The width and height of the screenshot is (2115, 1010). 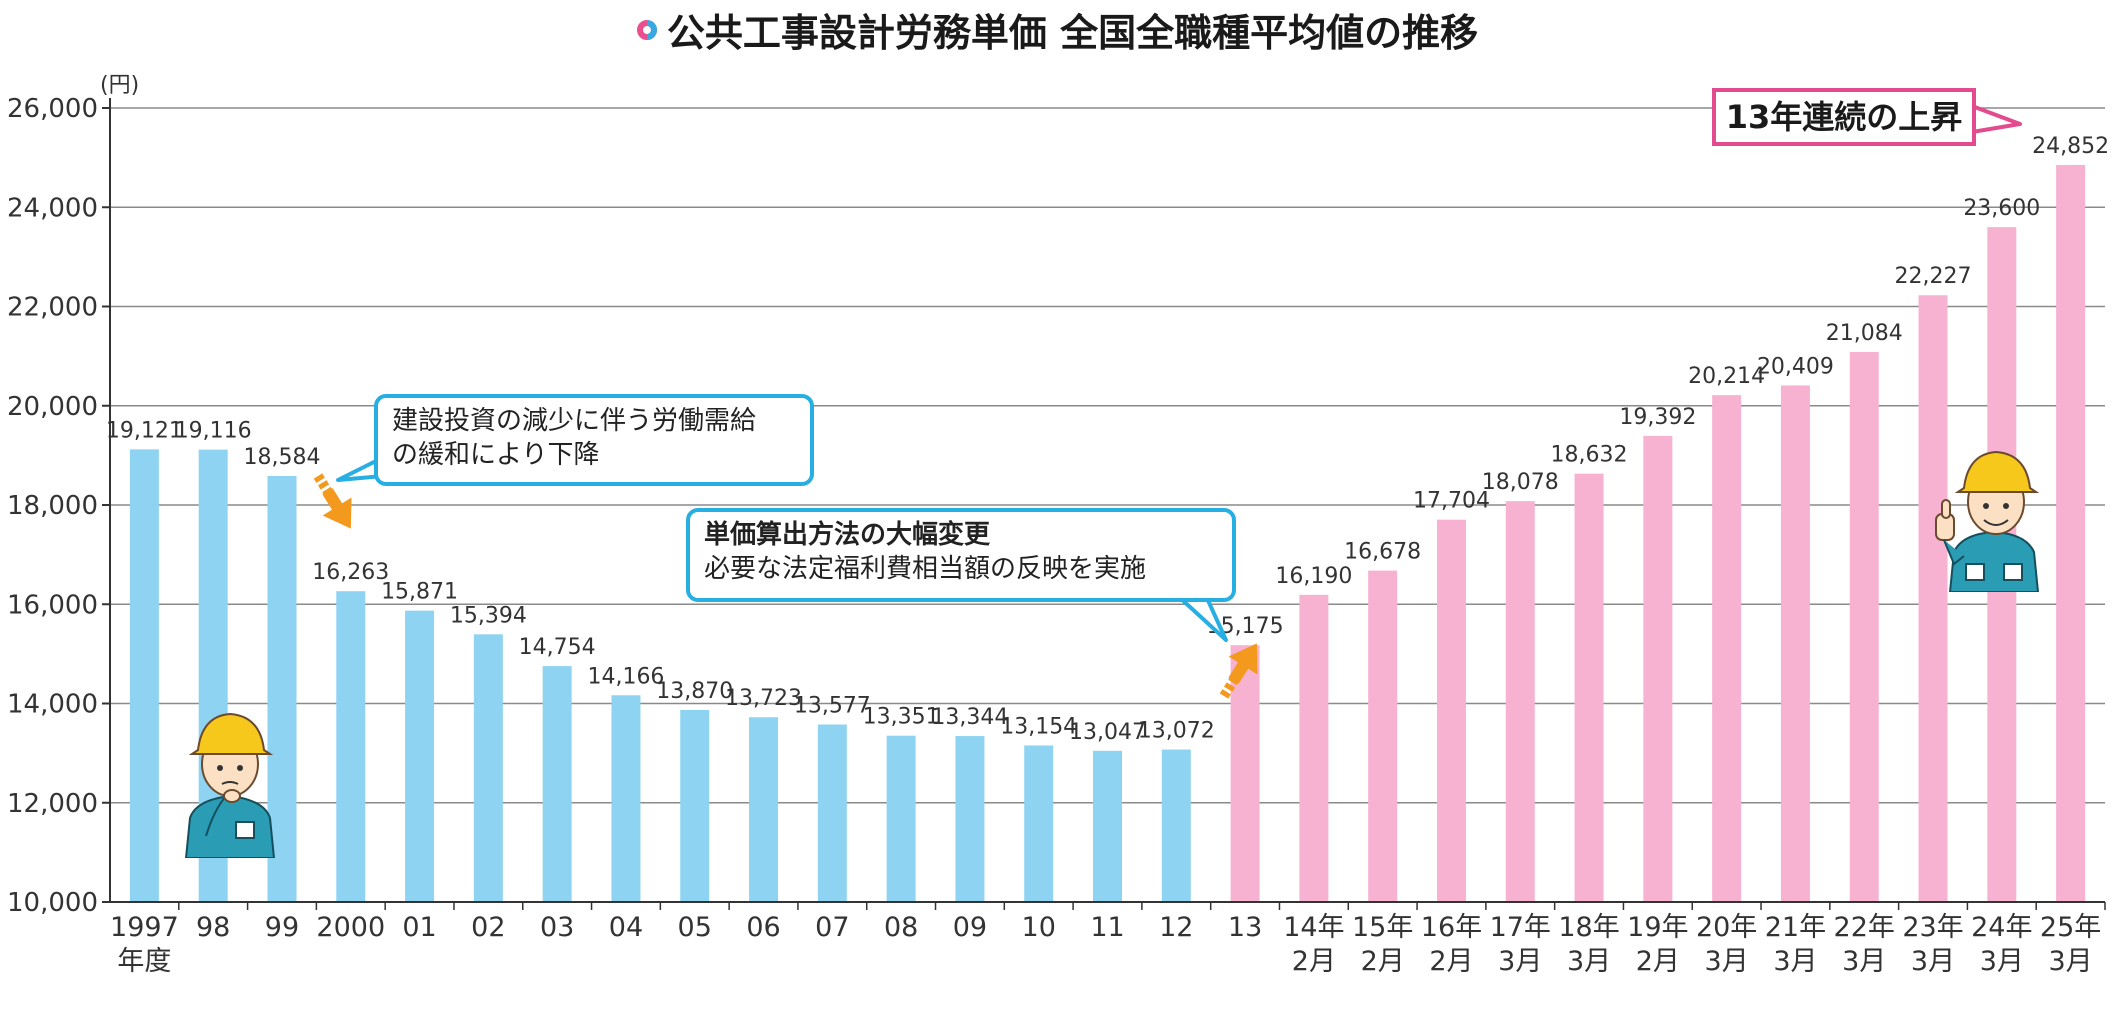 I want to click on bar-value-label: 13,344, so click(x=969, y=717).